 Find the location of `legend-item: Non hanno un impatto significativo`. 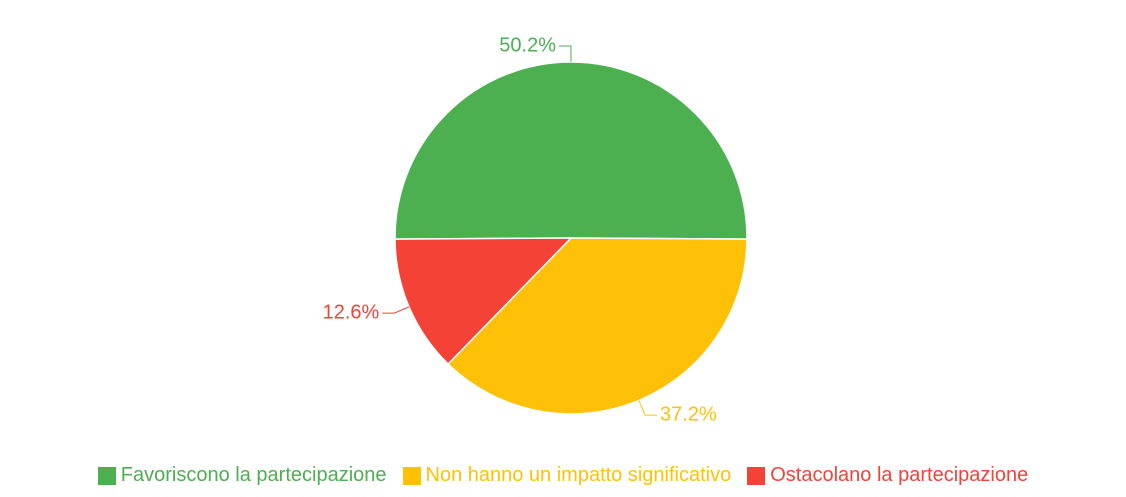

legend-item: Non hanno un impatto significativo is located at coordinates (567, 475).